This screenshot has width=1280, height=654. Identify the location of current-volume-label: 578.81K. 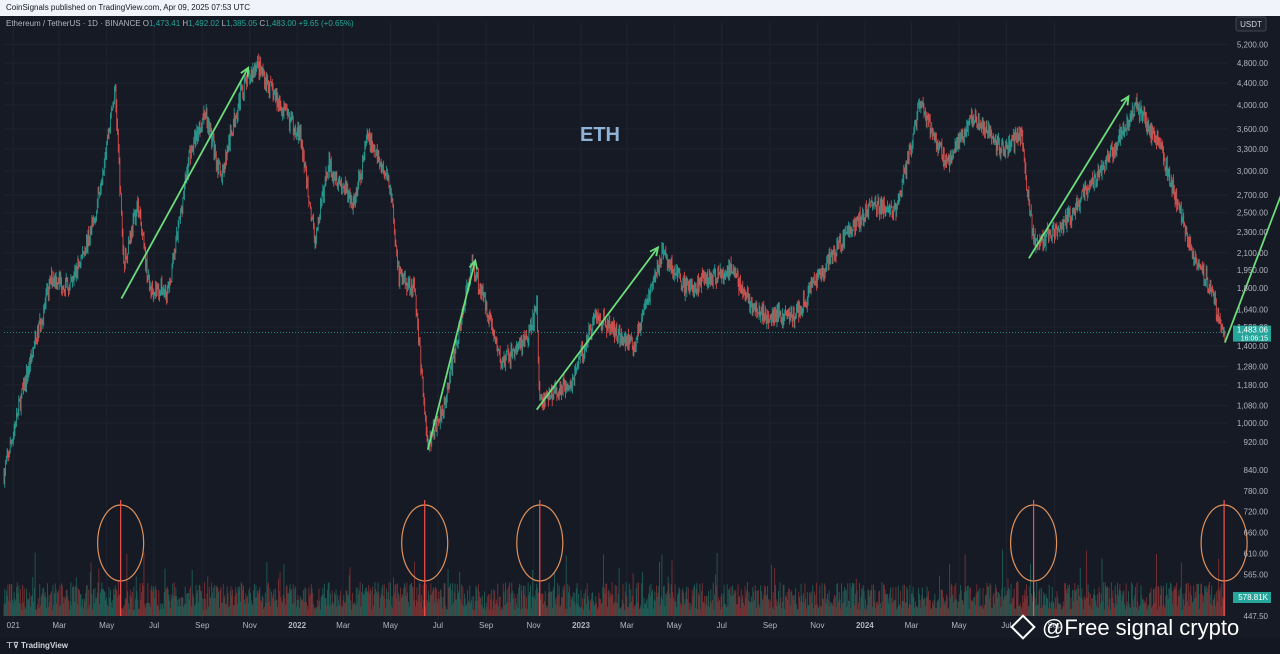
(1253, 597).